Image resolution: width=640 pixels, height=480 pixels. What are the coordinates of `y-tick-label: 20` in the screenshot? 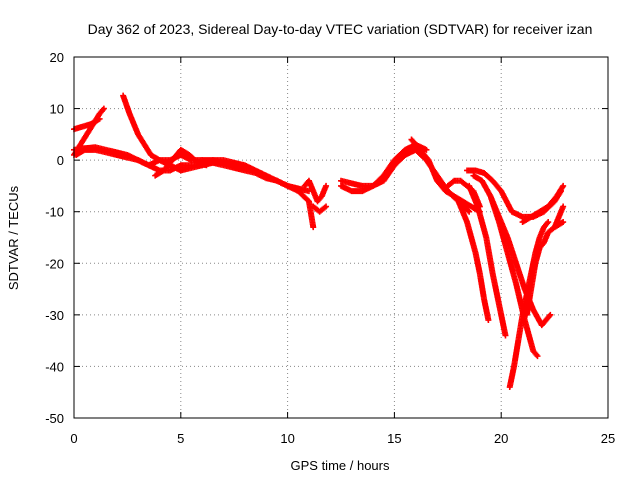 It's located at (57, 57).